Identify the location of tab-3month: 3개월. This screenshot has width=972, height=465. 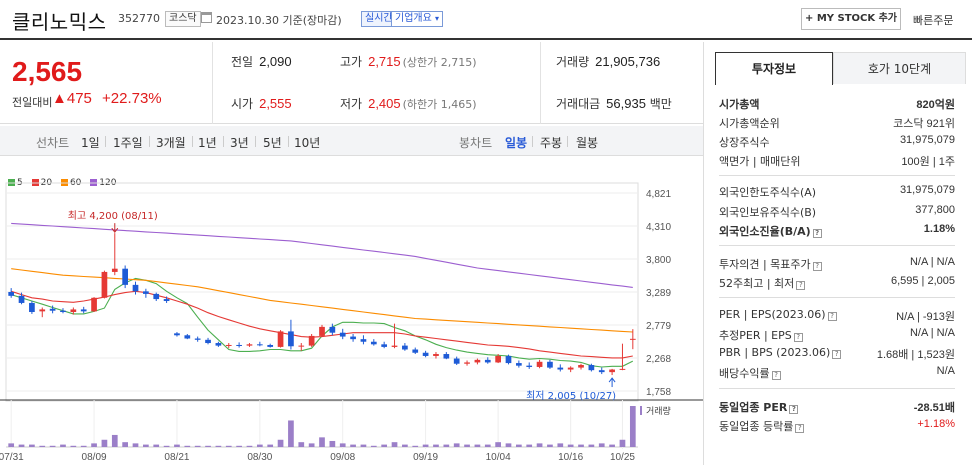
(171, 143).